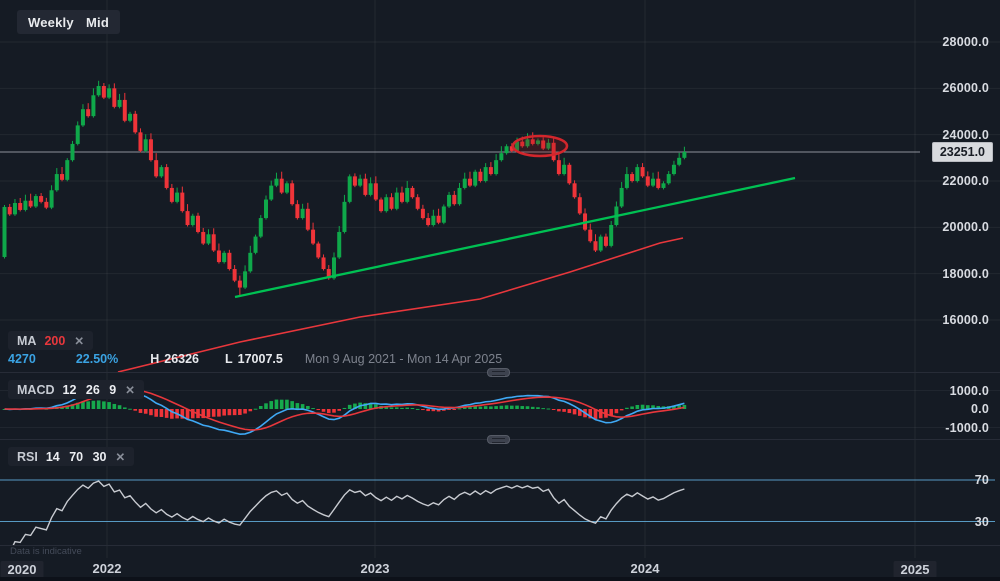 The height and width of the screenshot is (581, 1000). I want to click on mode-mid-button: Mid, so click(97, 22).